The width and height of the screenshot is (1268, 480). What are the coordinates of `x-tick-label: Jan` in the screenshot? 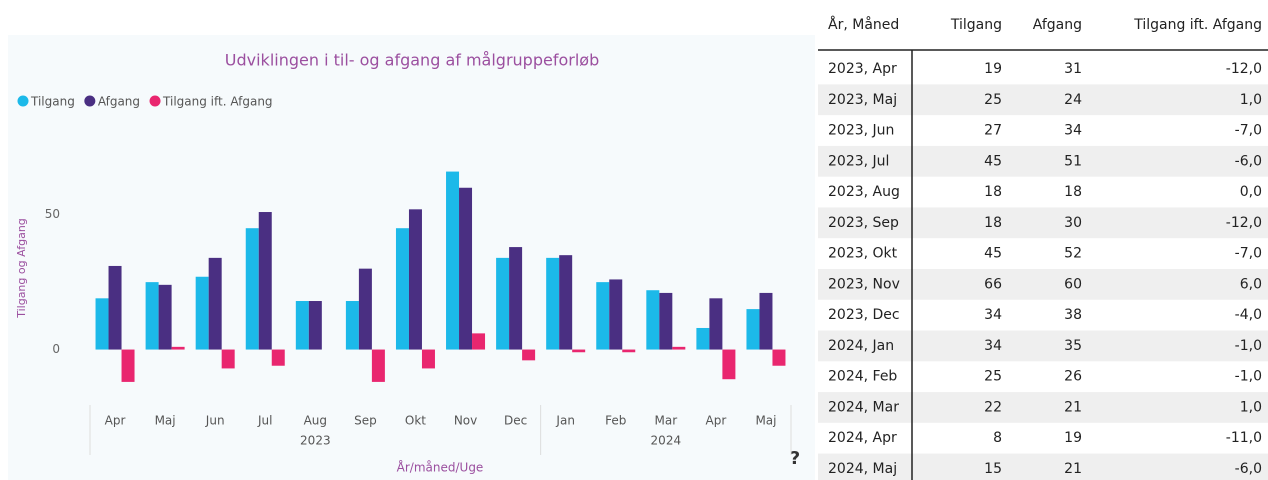 It's located at (565, 421).